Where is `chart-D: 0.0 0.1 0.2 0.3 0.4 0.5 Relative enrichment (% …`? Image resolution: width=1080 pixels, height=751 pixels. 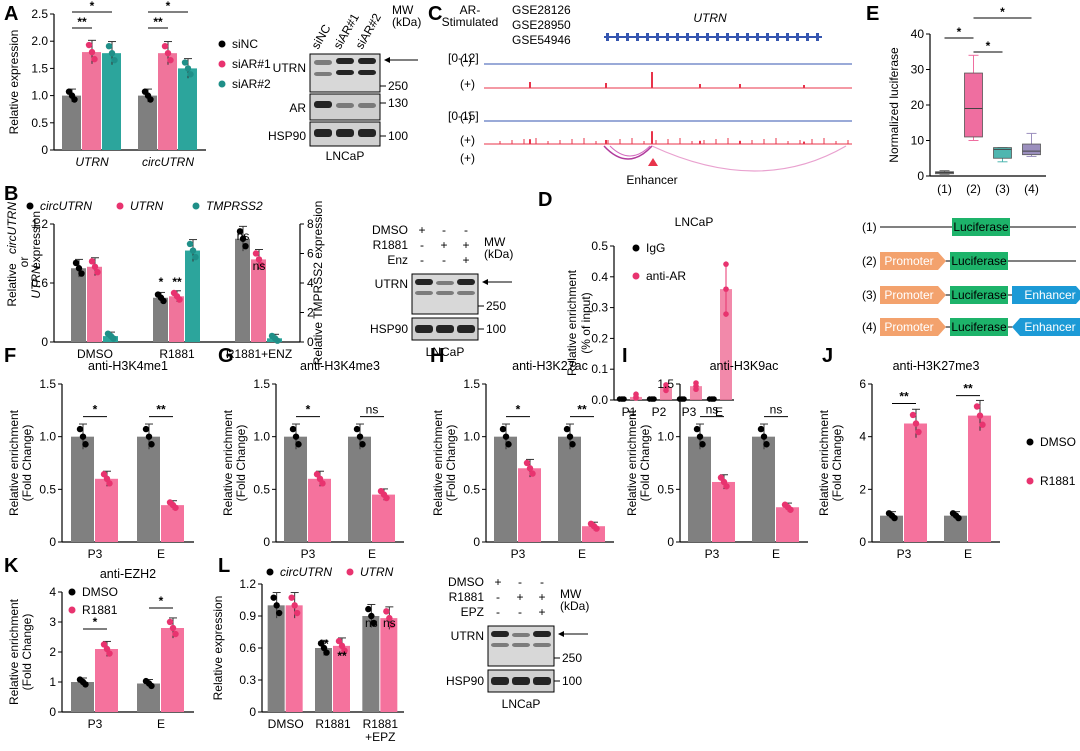 chart-D: 0.0 0.1 0.2 0.3 0.4 0.5 Relative enrichment (% … is located at coordinates (649, 317).